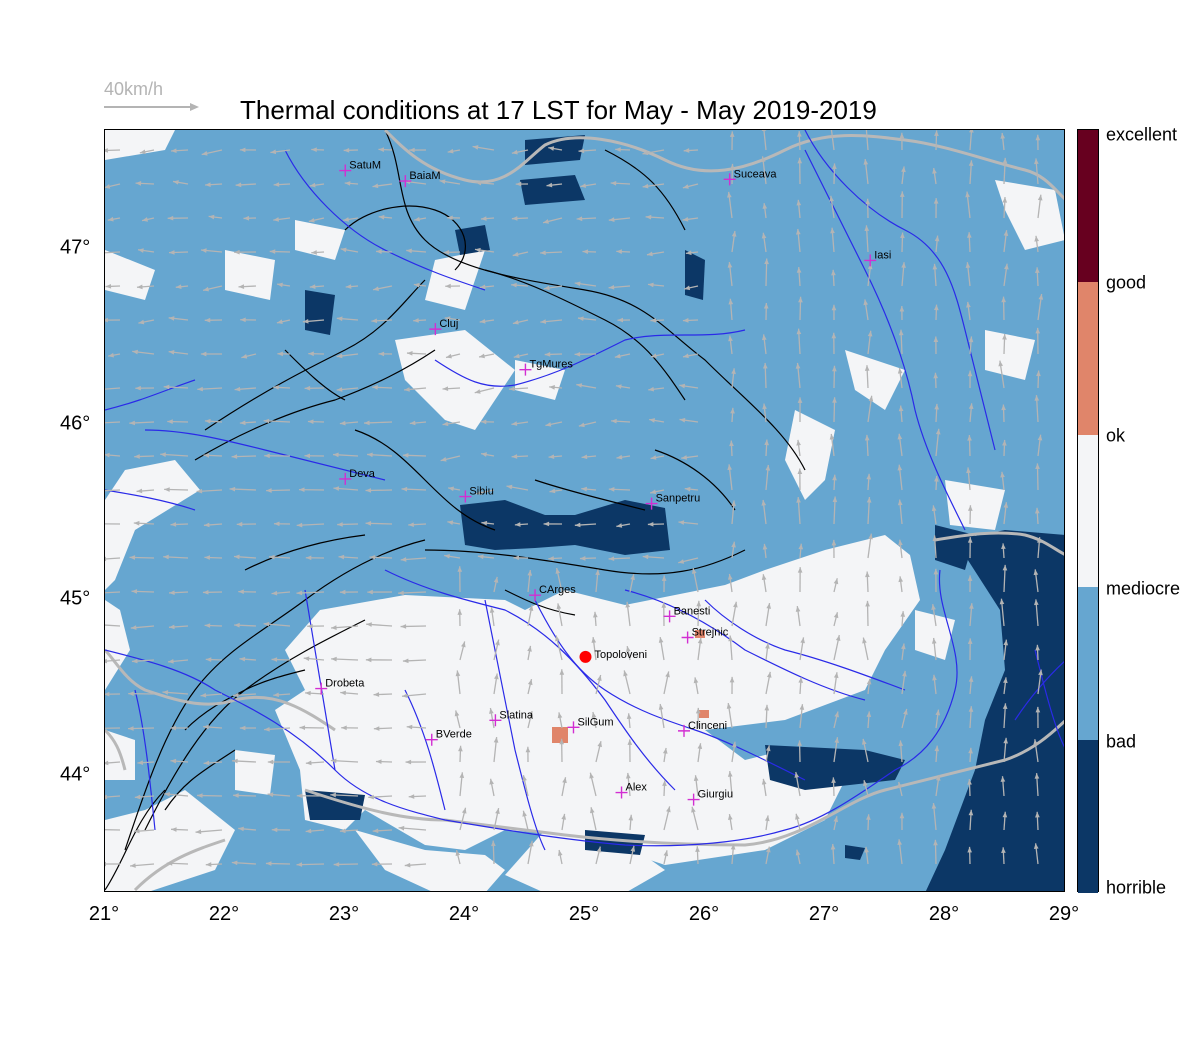  What do you see at coordinates (151, 107) in the screenshot?
I see `wind-scale-arrow-icon` at bounding box center [151, 107].